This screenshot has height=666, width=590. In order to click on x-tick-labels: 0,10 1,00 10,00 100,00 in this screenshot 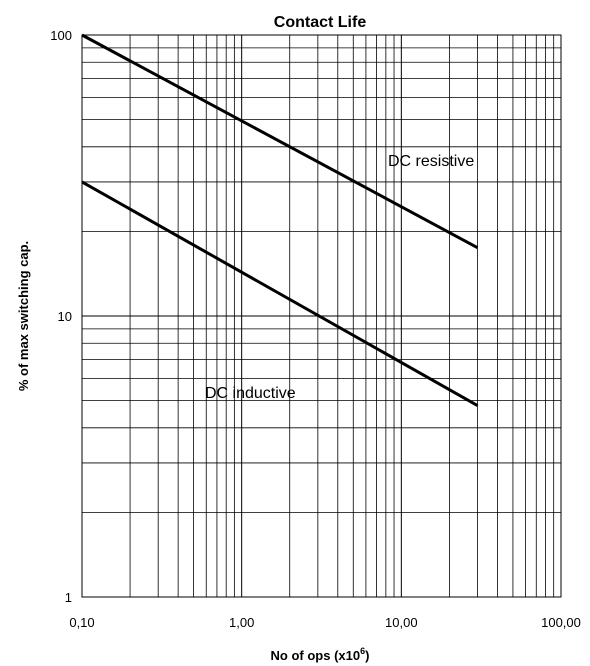, I will do `click(325, 622)`.